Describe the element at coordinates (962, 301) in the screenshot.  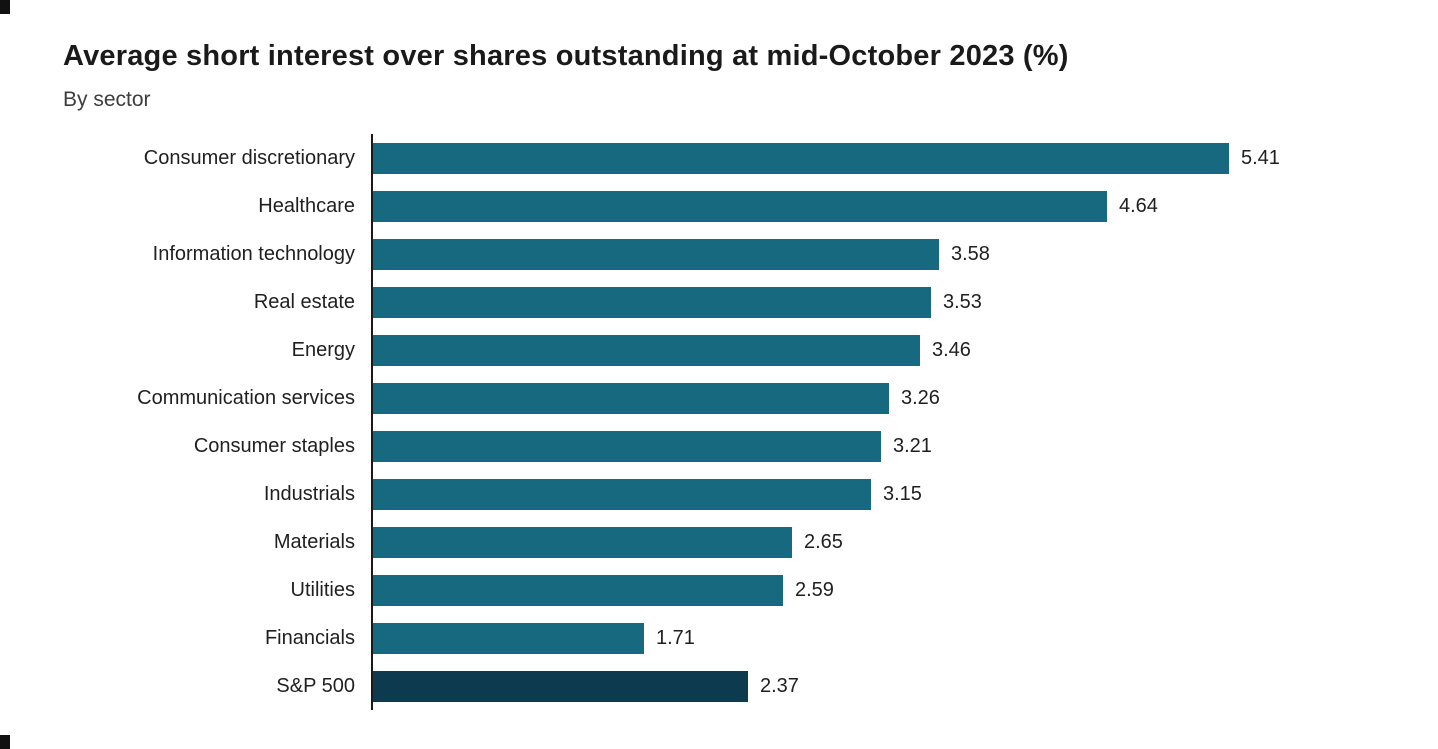
I see `value-label: 3.53` at that location.